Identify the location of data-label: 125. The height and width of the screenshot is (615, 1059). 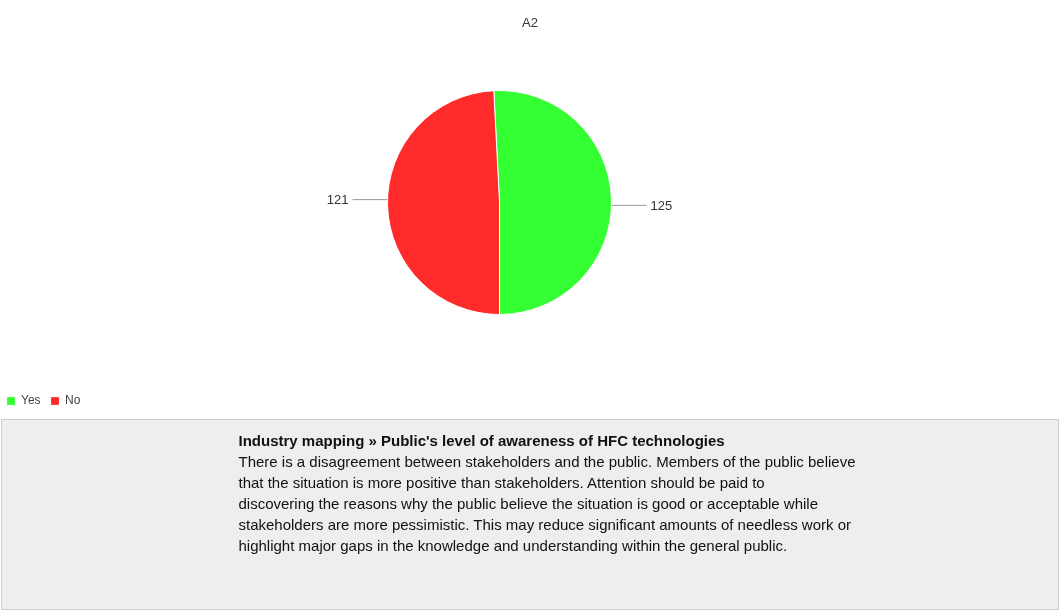
(661, 205).